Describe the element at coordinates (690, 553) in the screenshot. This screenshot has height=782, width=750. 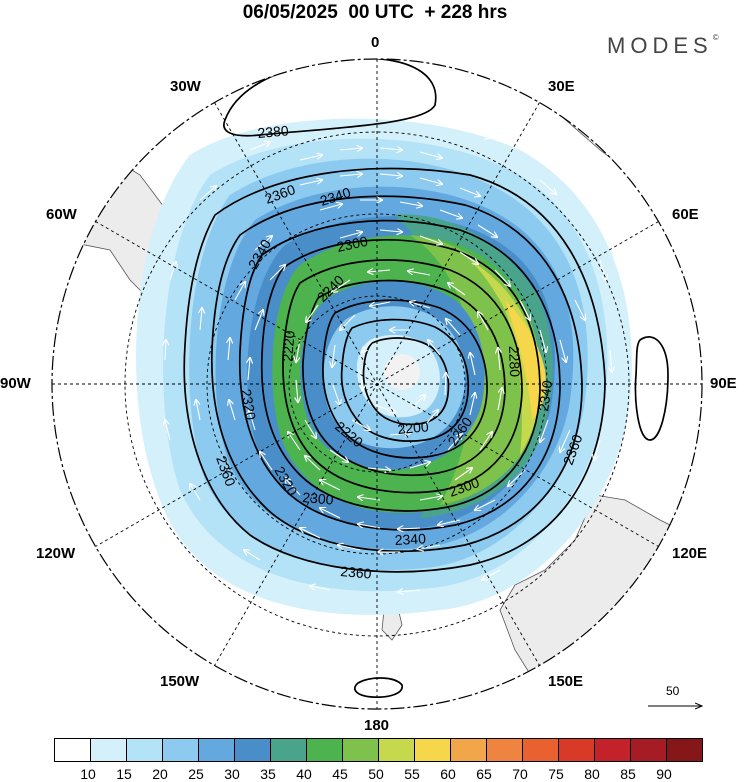
I see `meridian-label-120e: 120E` at that location.